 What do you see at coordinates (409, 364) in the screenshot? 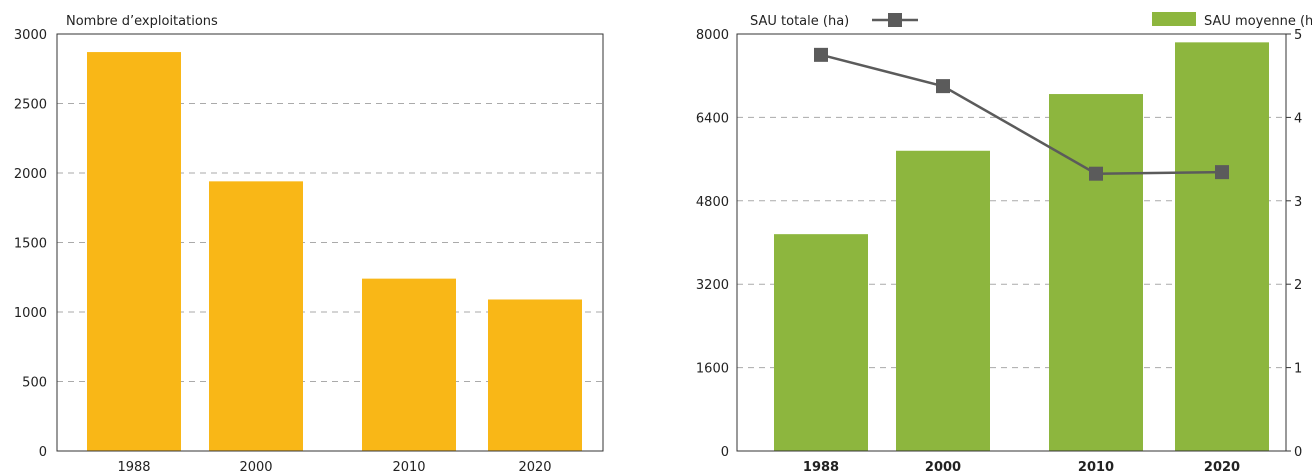
I see `left-bar-2010` at bounding box center [409, 364].